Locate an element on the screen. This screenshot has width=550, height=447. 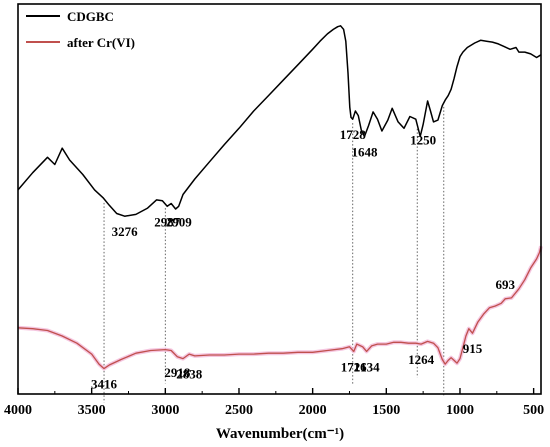
peak-label-2838: 2838 is located at coordinates (189, 374).